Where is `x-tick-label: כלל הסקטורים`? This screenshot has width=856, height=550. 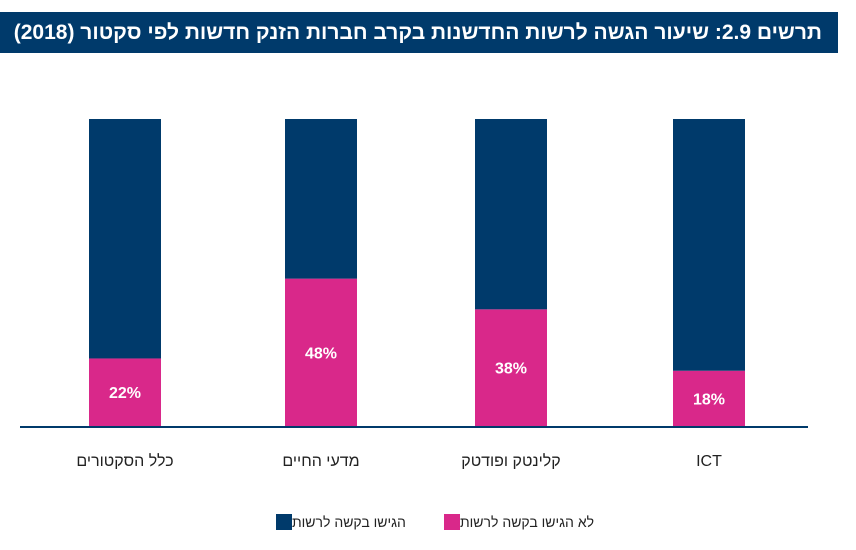 x-tick-label: כלל הסקטורים is located at coordinates (124, 461).